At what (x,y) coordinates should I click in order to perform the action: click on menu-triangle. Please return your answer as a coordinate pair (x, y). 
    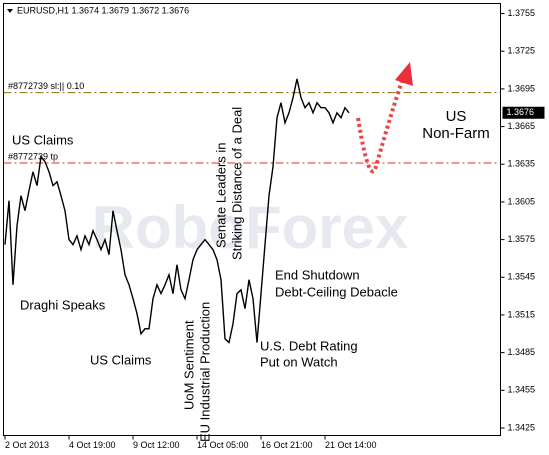
    Looking at the image, I should click on (10, 11).